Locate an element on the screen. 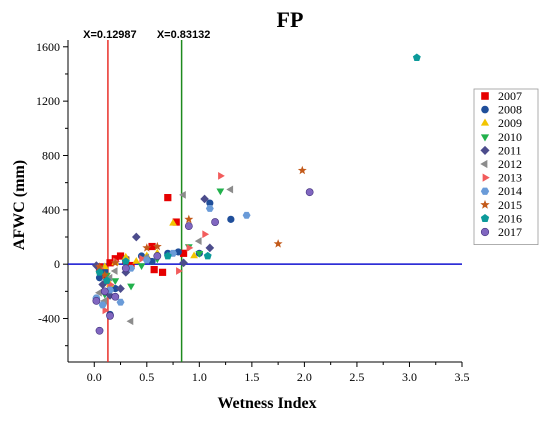  y-tick-label: 0 is located at coordinates (57, 264).